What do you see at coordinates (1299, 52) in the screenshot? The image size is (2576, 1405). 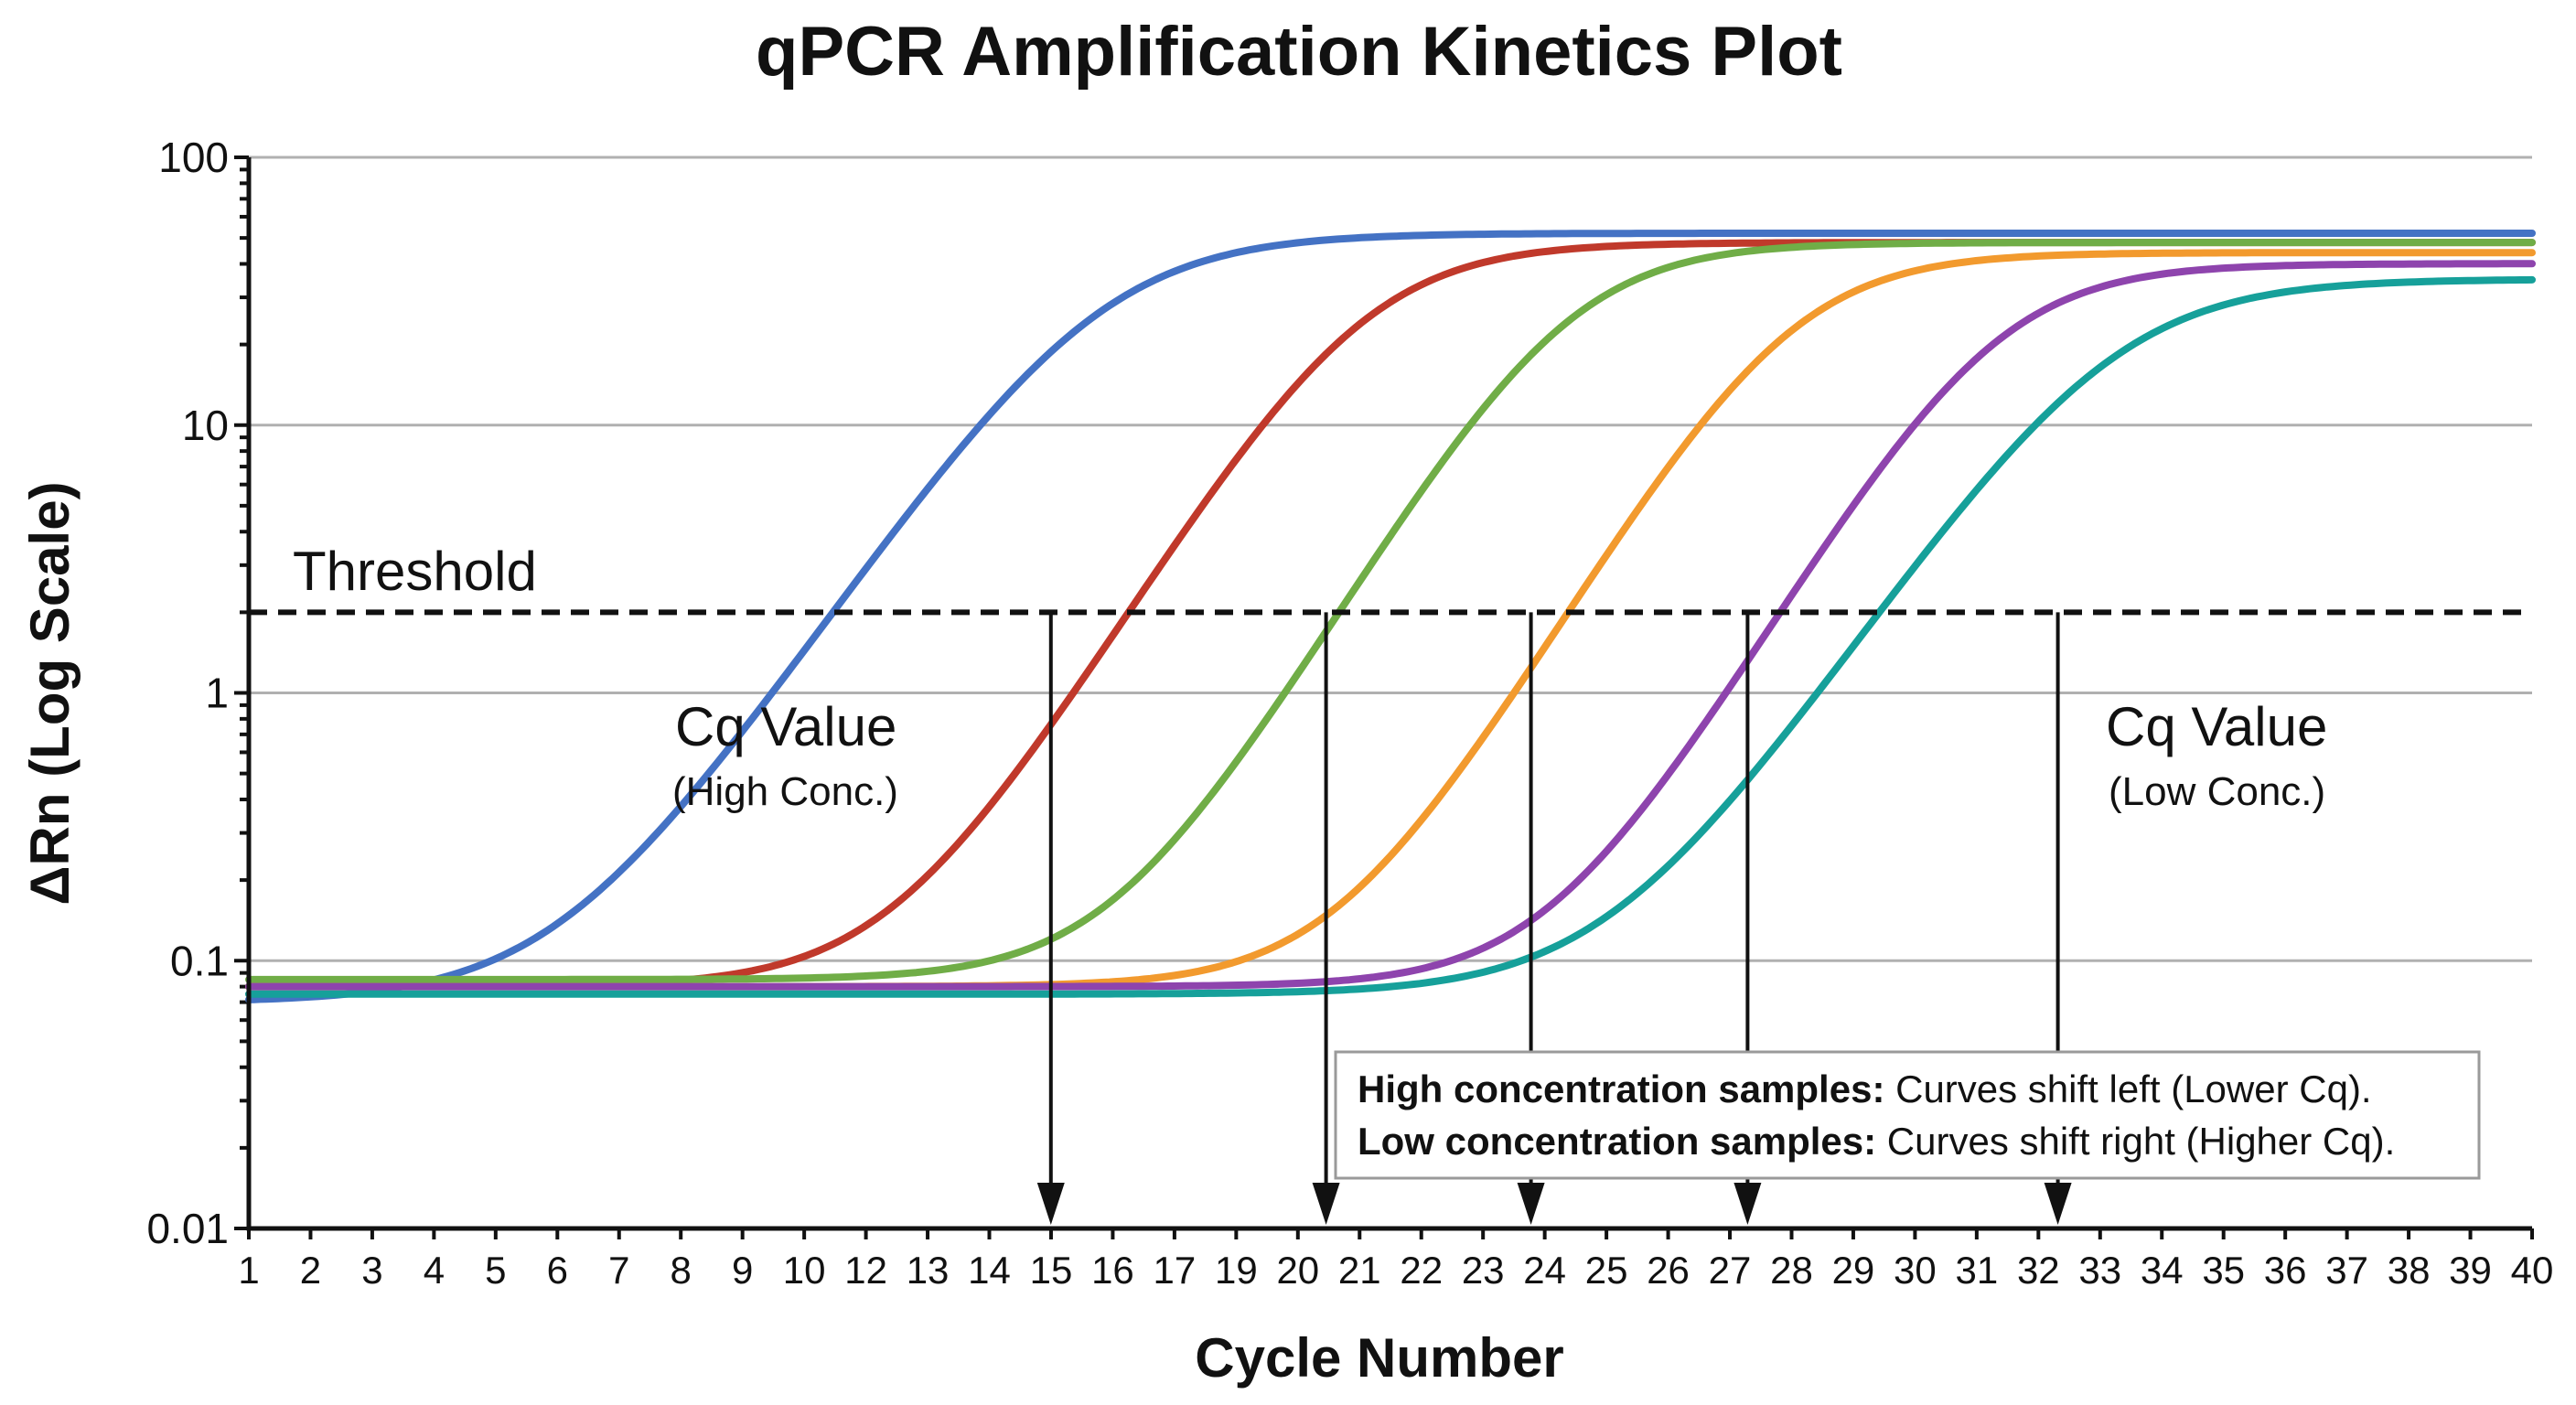 I see `chart-title: qPCR Amplification Kinetics Plot` at bounding box center [1299, 52].